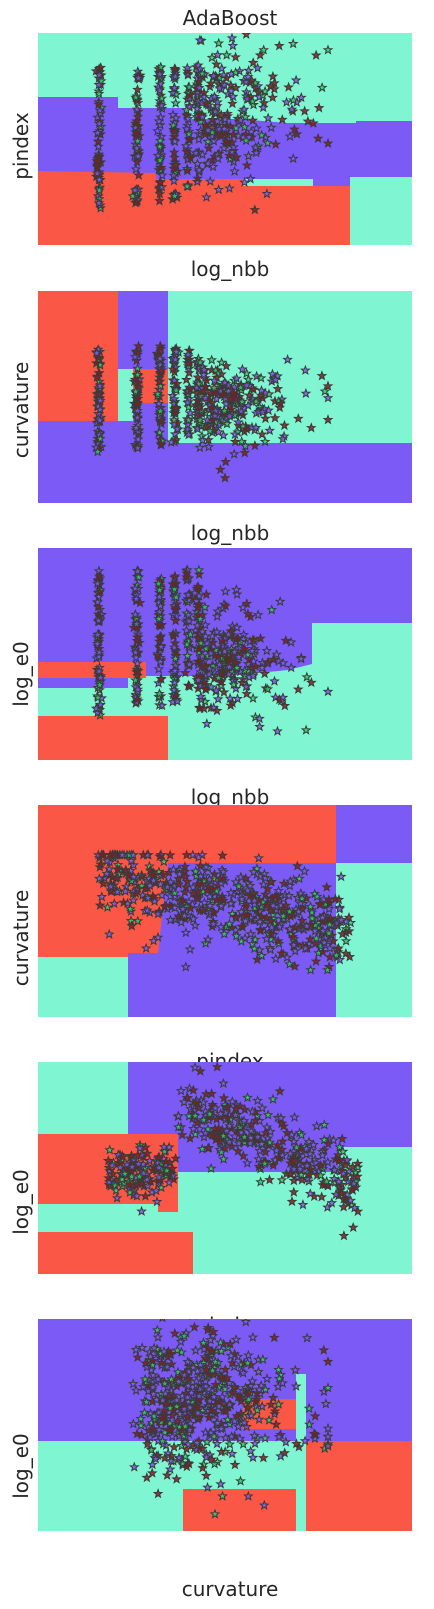  I want to click on panel-2-ylabel: curvature, so click(21, 410).